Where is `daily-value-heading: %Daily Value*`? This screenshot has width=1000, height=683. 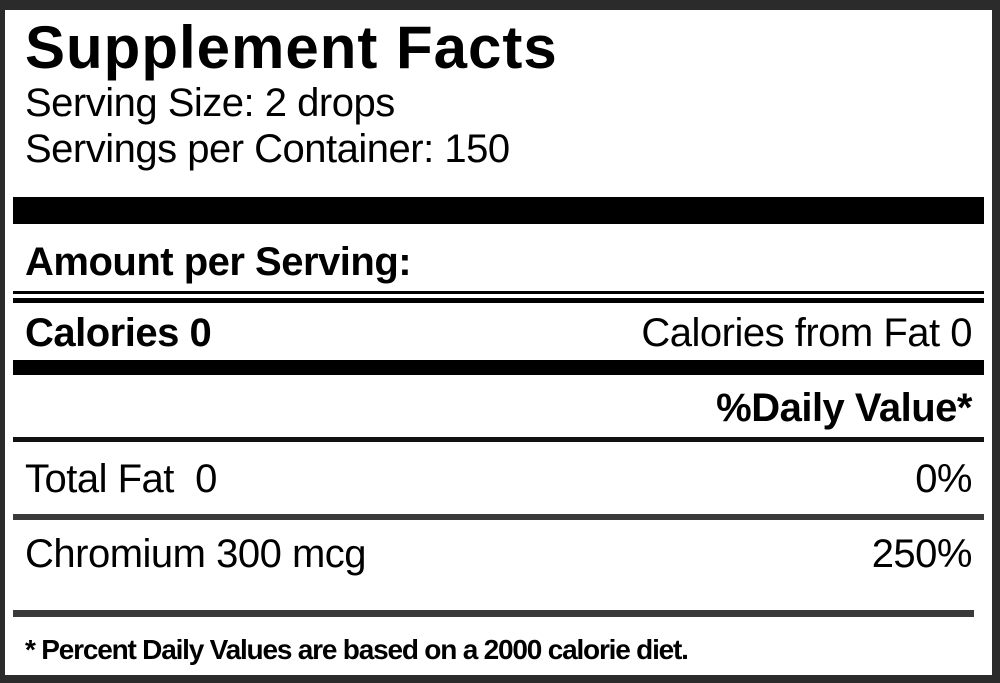
daily-value-heading: %Daily Value* is located at coordinates (844, 408).